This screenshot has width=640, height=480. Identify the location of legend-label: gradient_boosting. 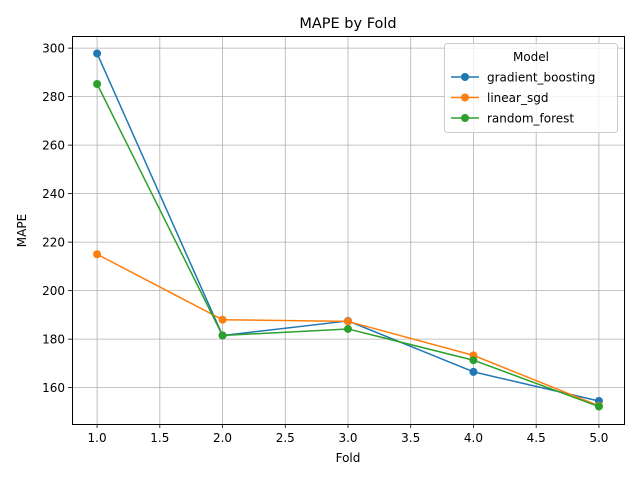
(541, 78).